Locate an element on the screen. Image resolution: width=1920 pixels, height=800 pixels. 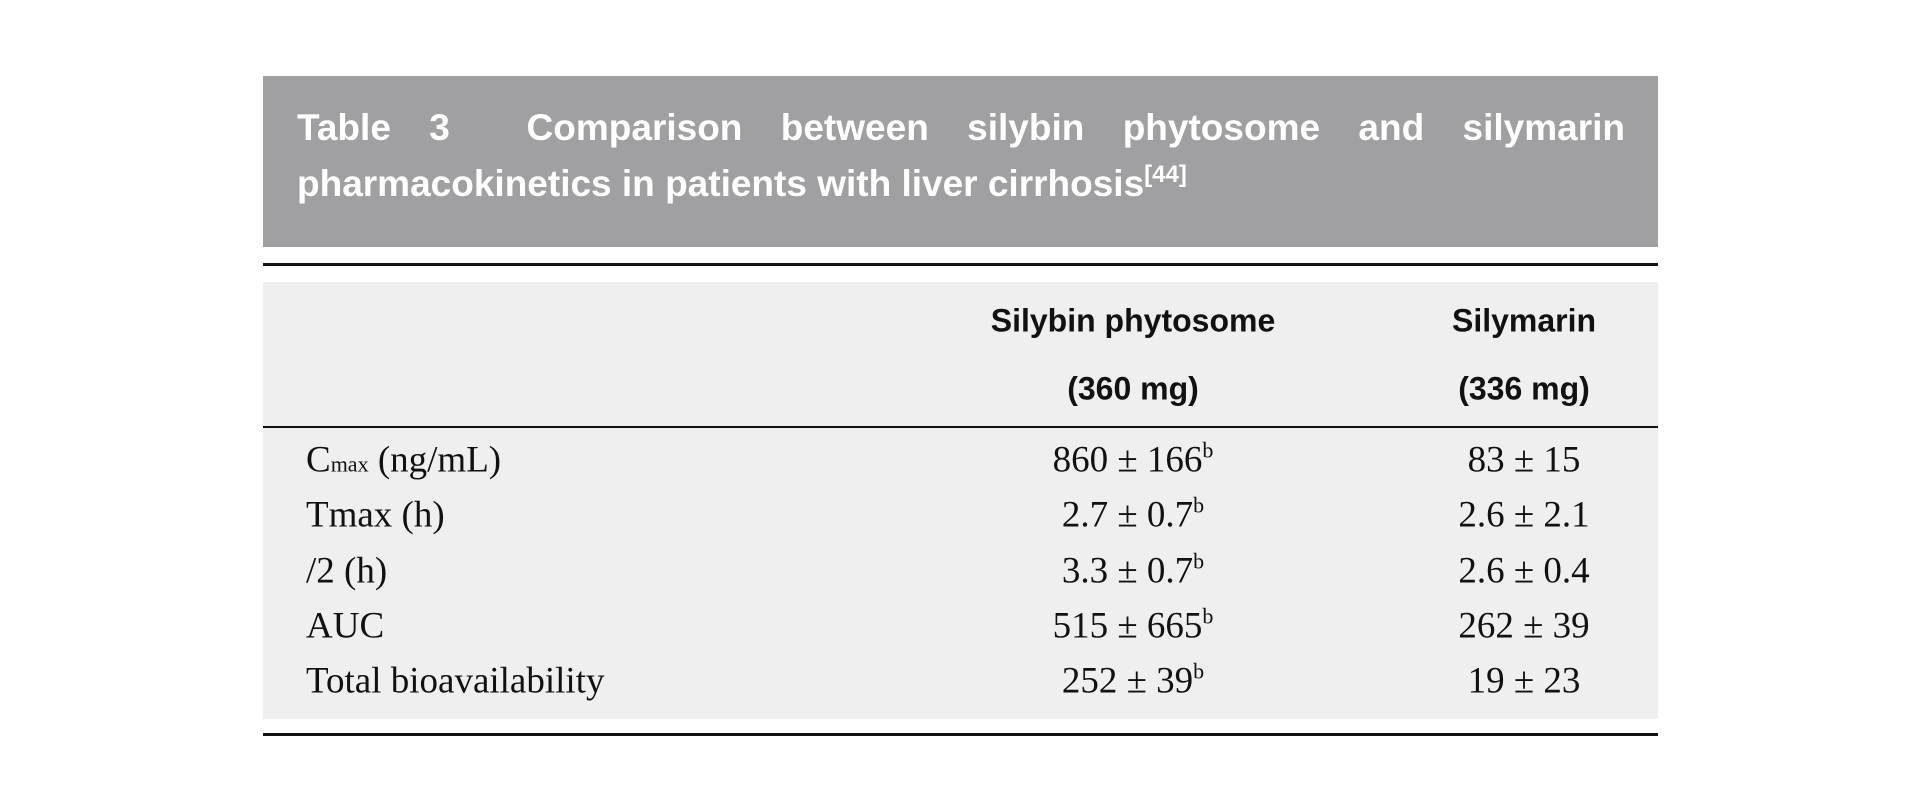
cell-value: 2.6 ± 2.1 is located at coordinates (1524, 515).